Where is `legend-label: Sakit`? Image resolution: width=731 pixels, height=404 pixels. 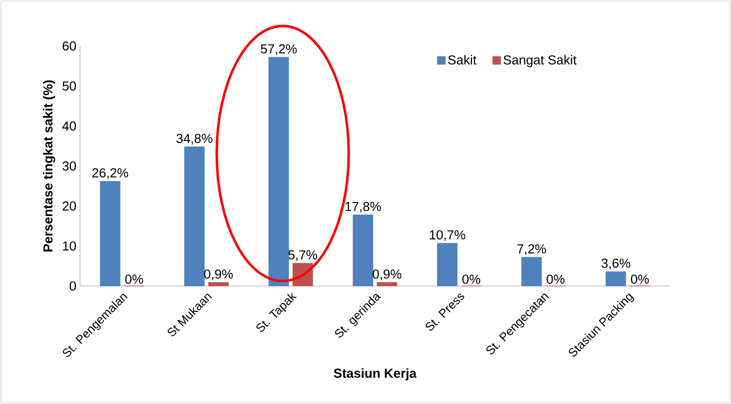 legend-label: Sakit is located at coordinates (462, 59).